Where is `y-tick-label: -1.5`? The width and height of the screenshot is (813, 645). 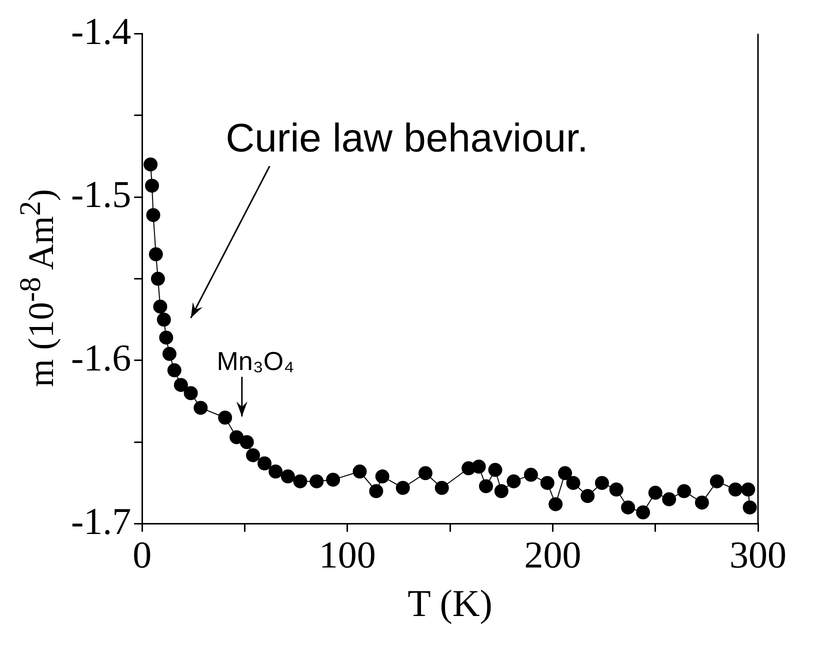
y-tick-label: -1.5 is located at coordinates (101, 195).